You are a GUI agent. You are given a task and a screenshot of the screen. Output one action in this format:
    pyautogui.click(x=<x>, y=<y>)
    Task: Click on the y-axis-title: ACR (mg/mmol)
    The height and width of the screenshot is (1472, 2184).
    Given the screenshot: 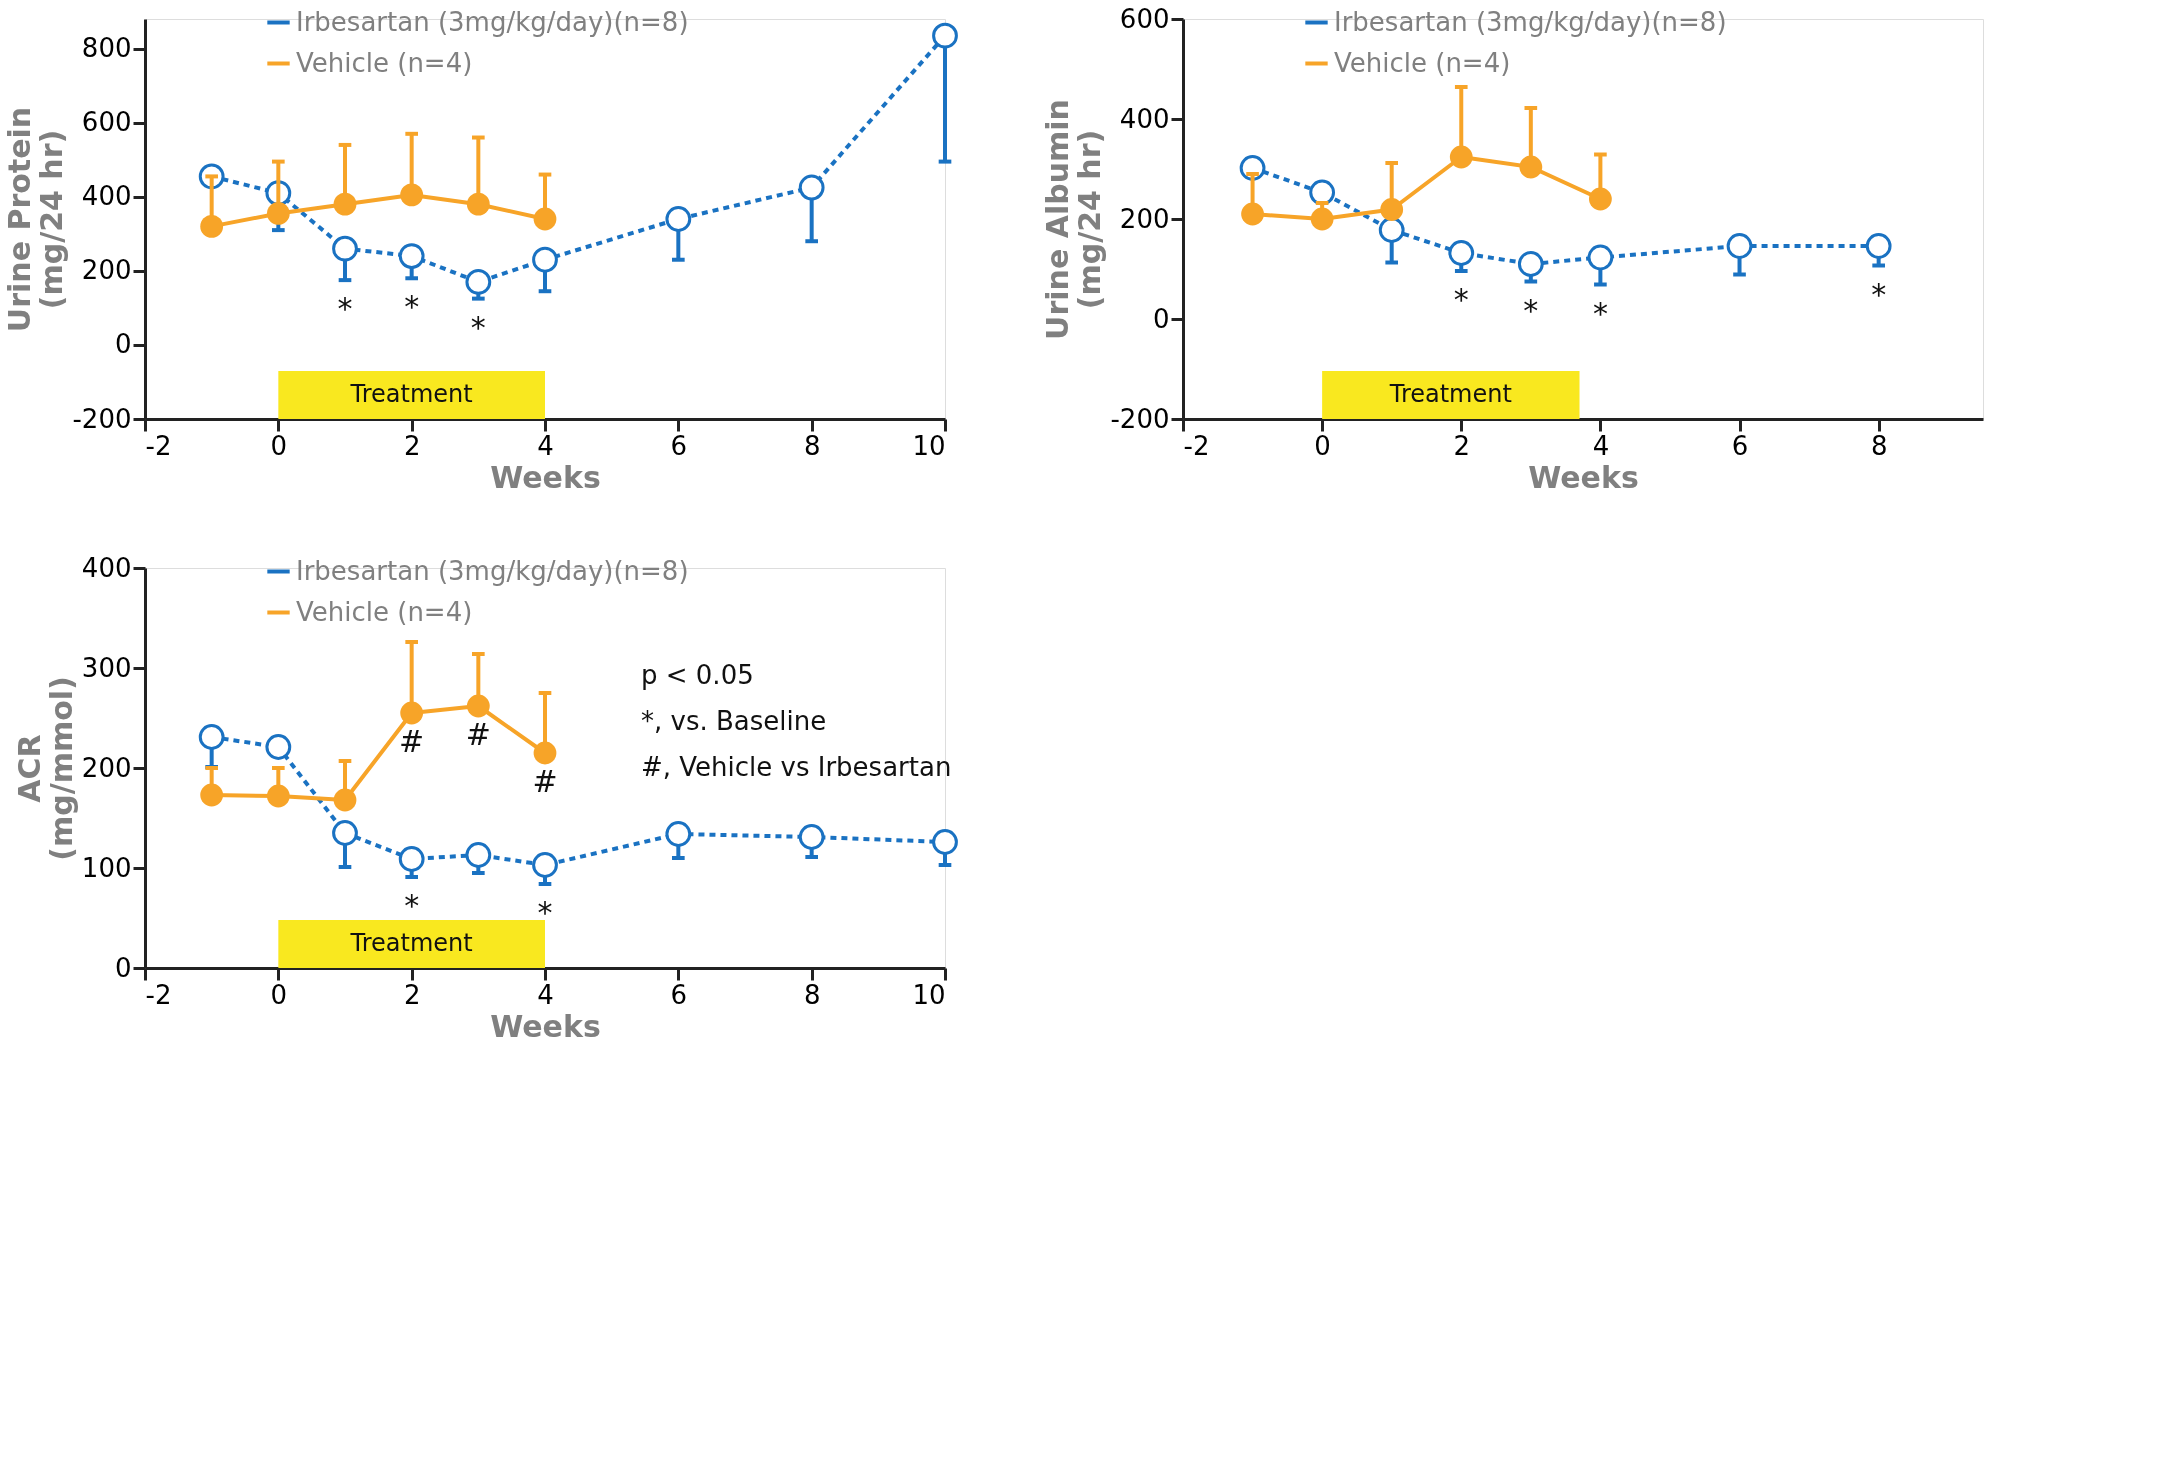 What is the action you would take?
    pyautogui.click(x=45, y=768)
    